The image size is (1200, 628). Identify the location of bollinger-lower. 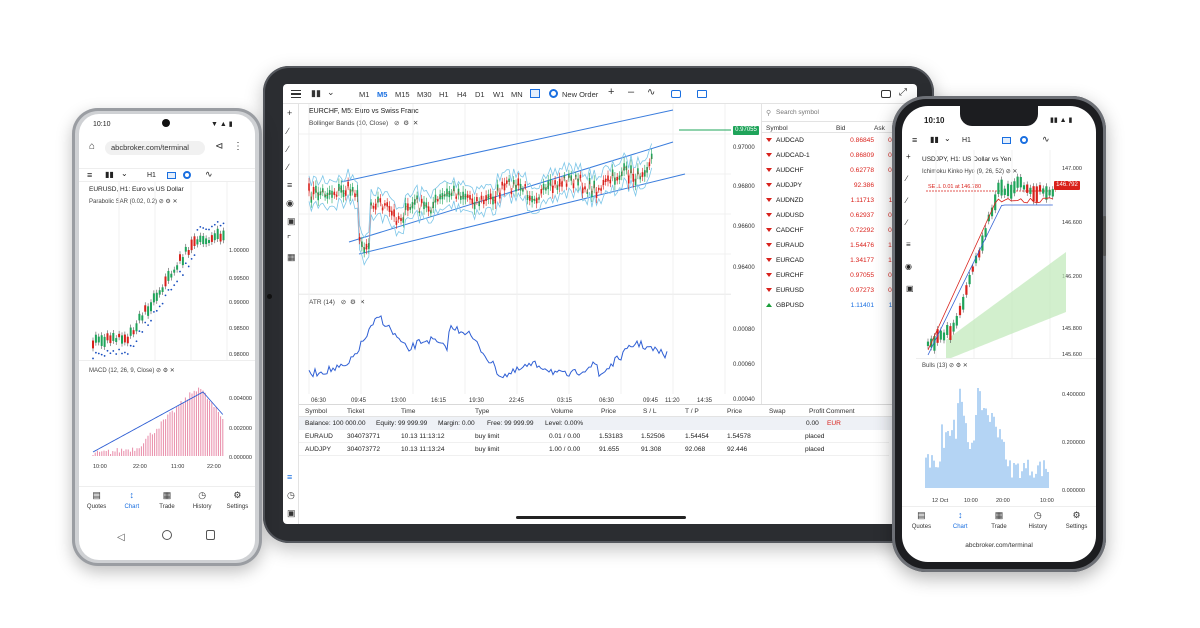
(480, 216).